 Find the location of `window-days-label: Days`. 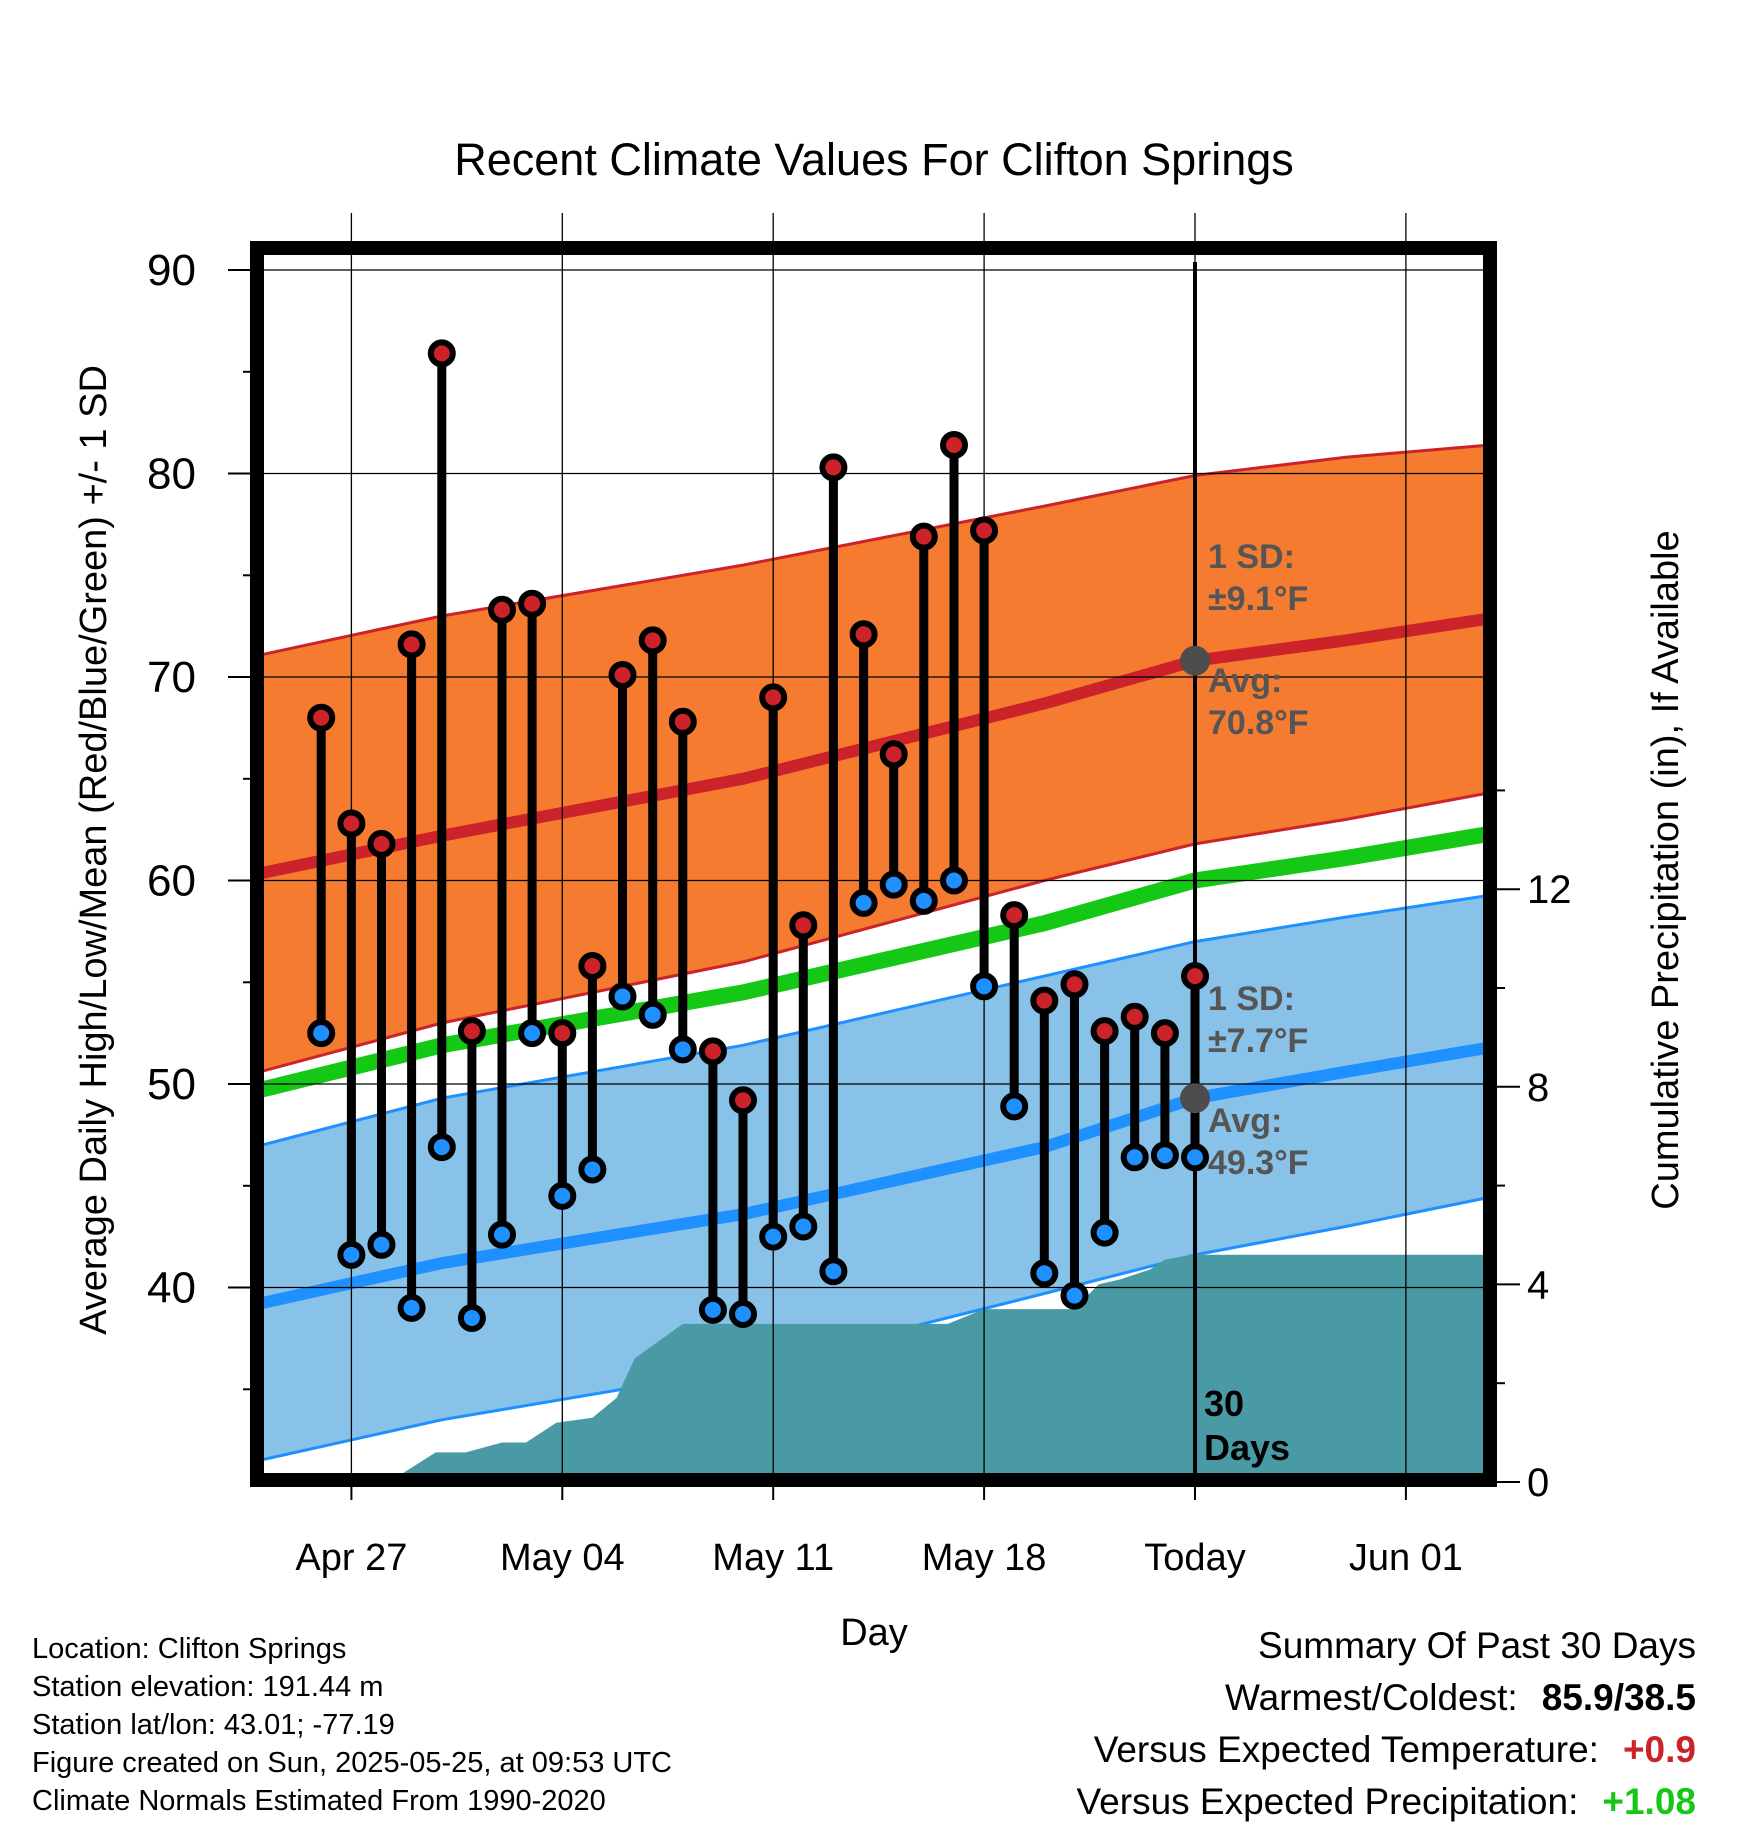

window-days-label: Days is located at coordinates (1247, 1447).